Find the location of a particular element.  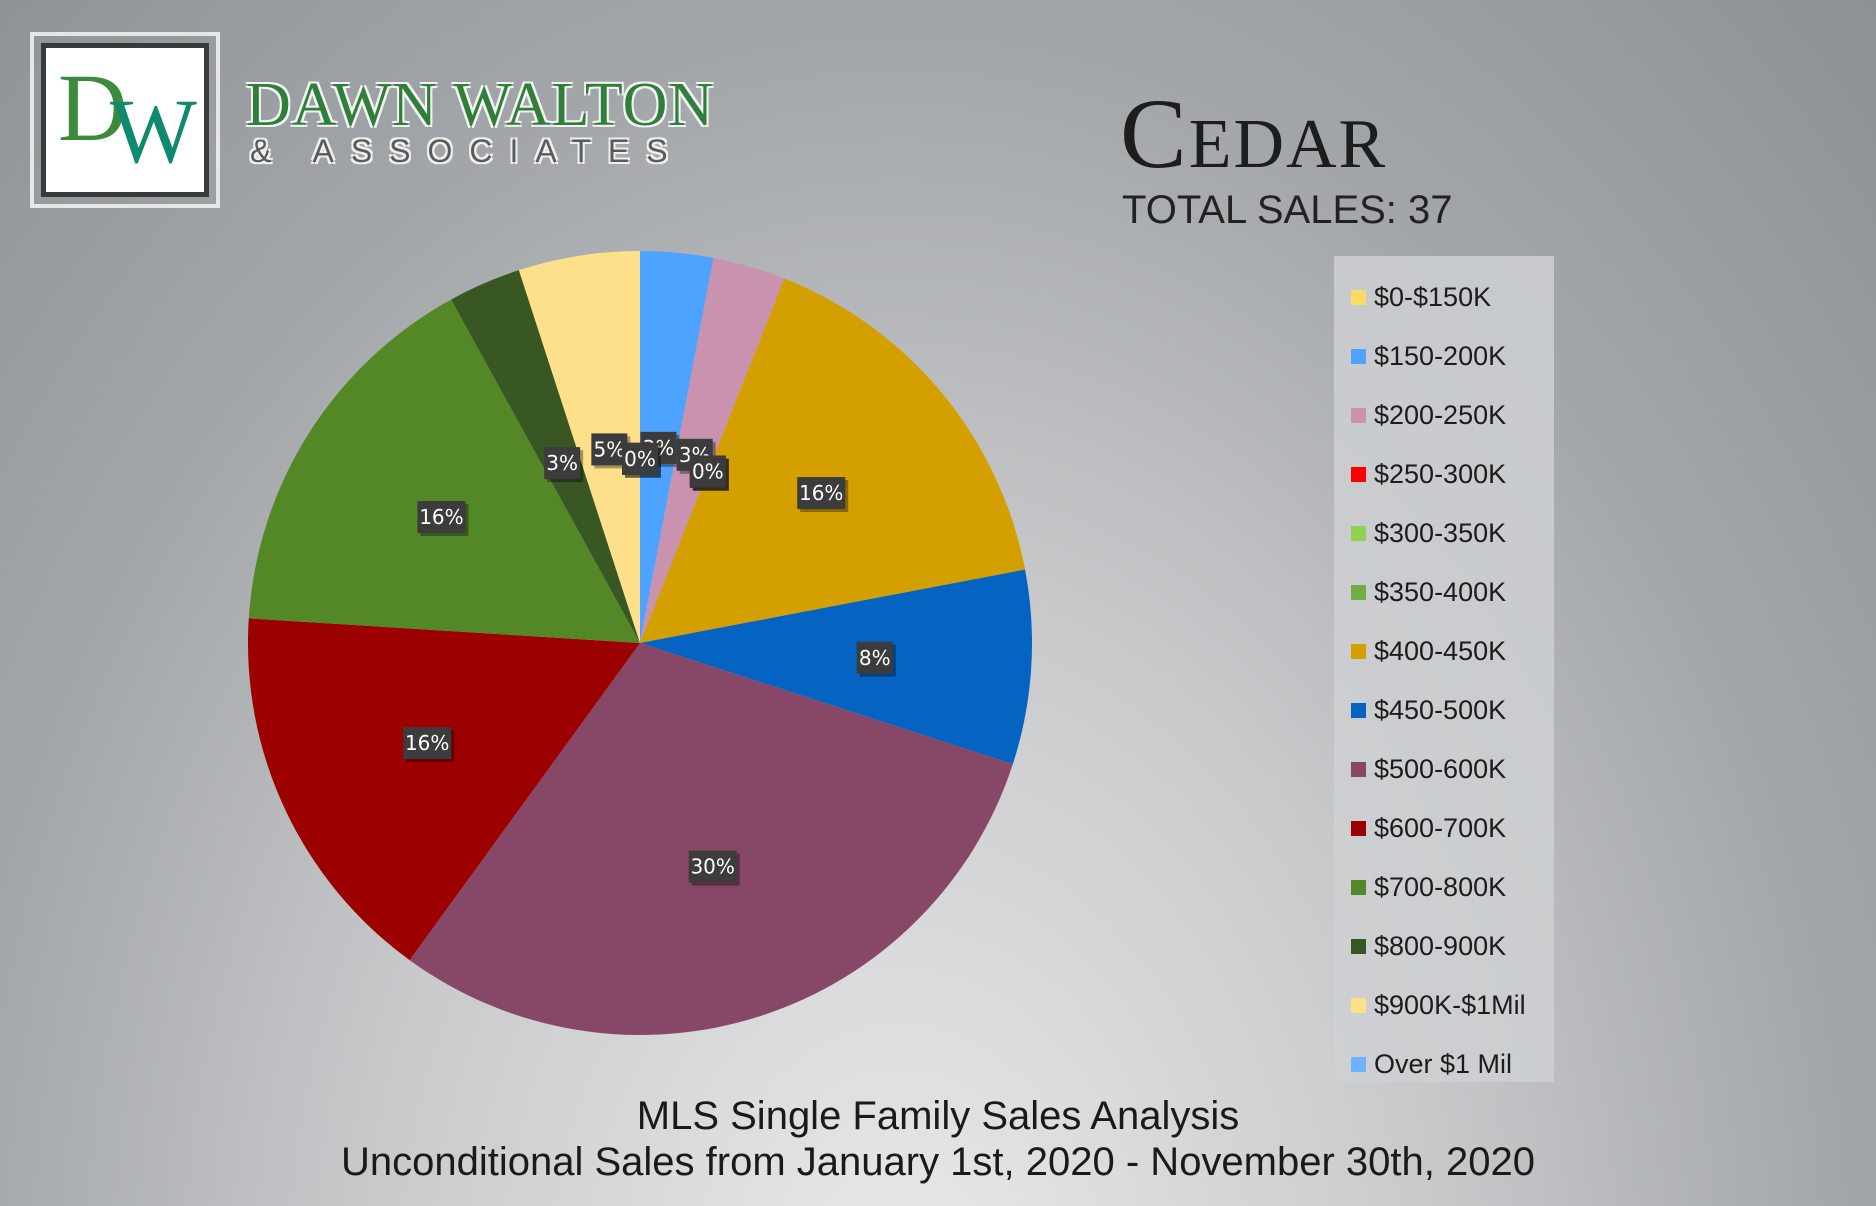

svg-text: 3% is located at coordinates (562, 463).